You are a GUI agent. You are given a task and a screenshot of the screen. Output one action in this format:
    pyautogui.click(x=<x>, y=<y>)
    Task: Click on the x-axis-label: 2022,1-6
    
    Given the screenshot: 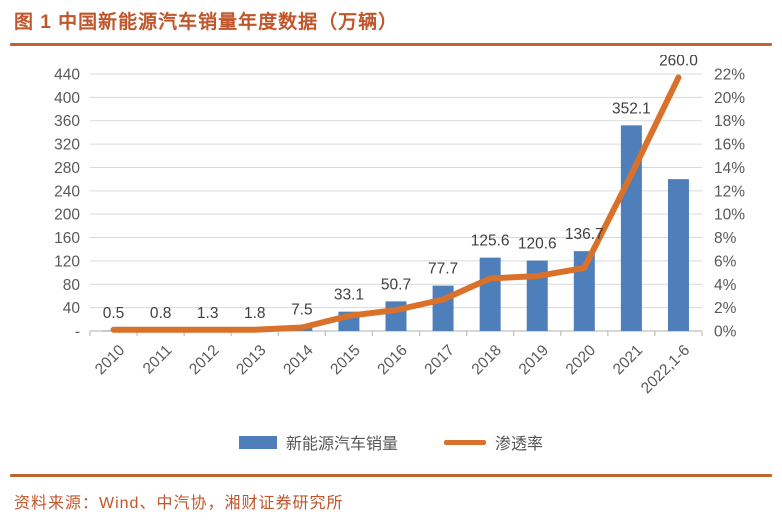 What is the action you would take?
    pyautogui.click(x=665, y=369)
    